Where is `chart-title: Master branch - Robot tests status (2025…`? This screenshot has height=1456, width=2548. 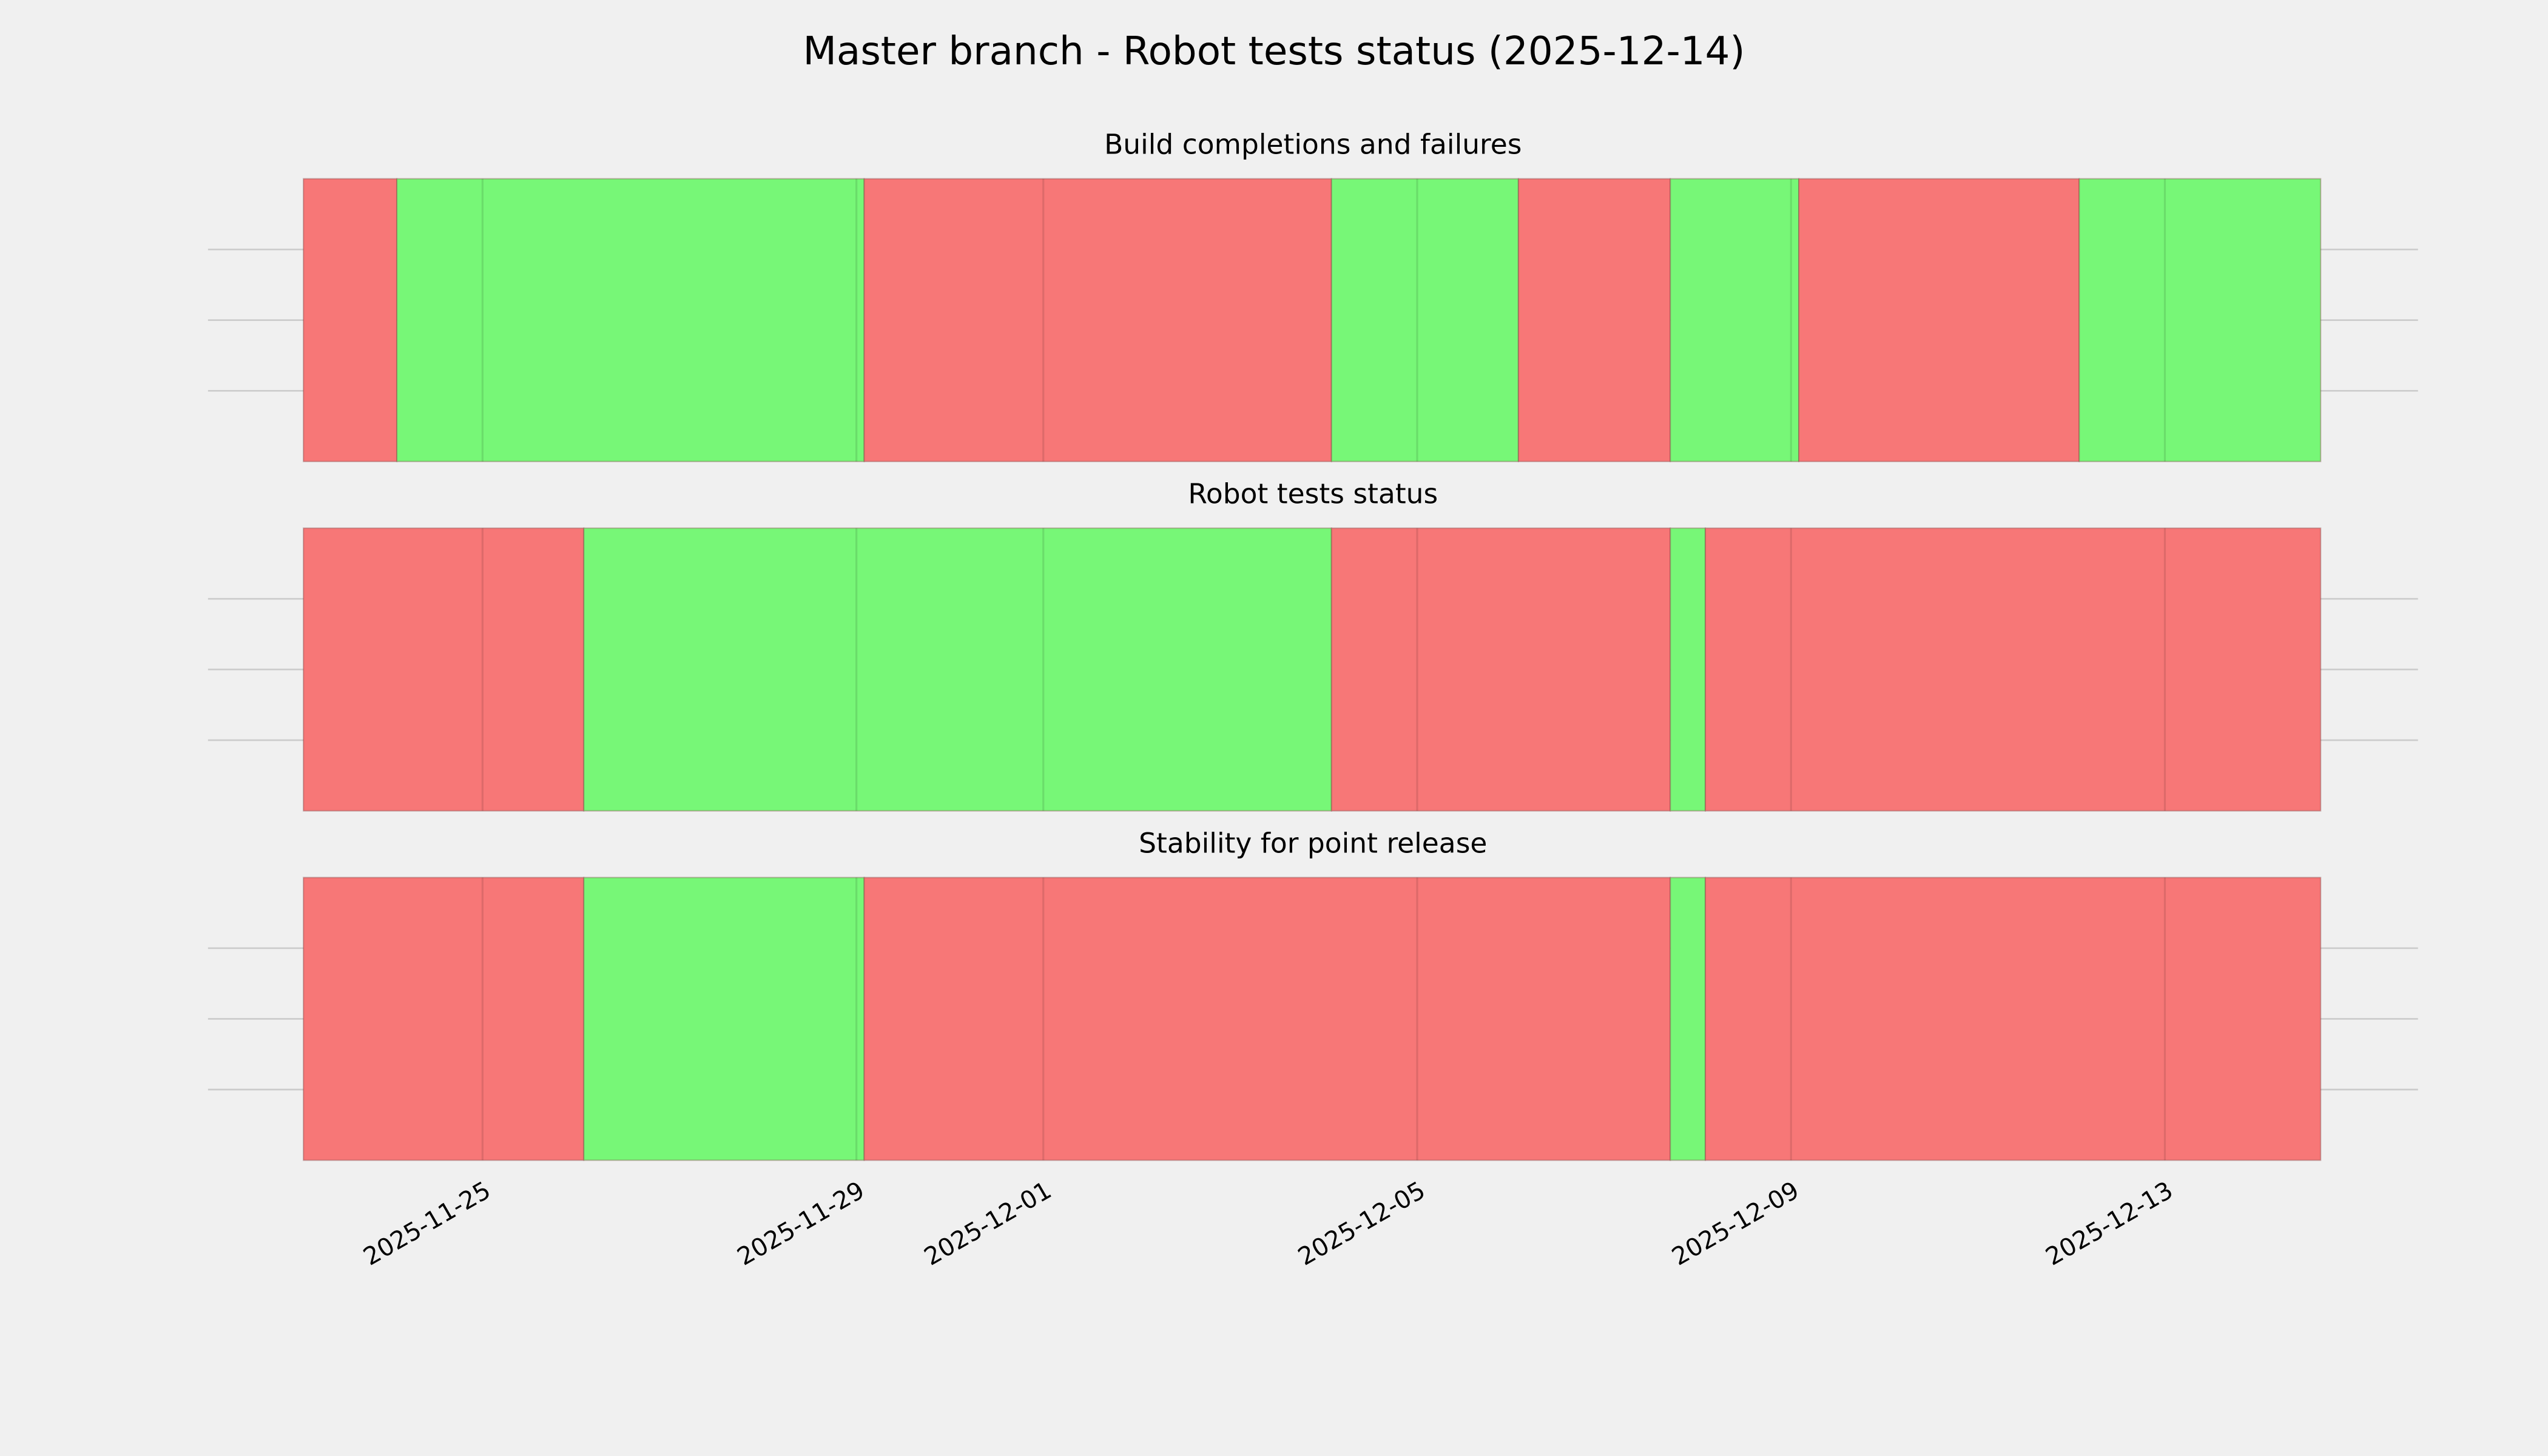 chart-title: Master branch - Robot tests status (2025… is located at coordinates (1274, 51).